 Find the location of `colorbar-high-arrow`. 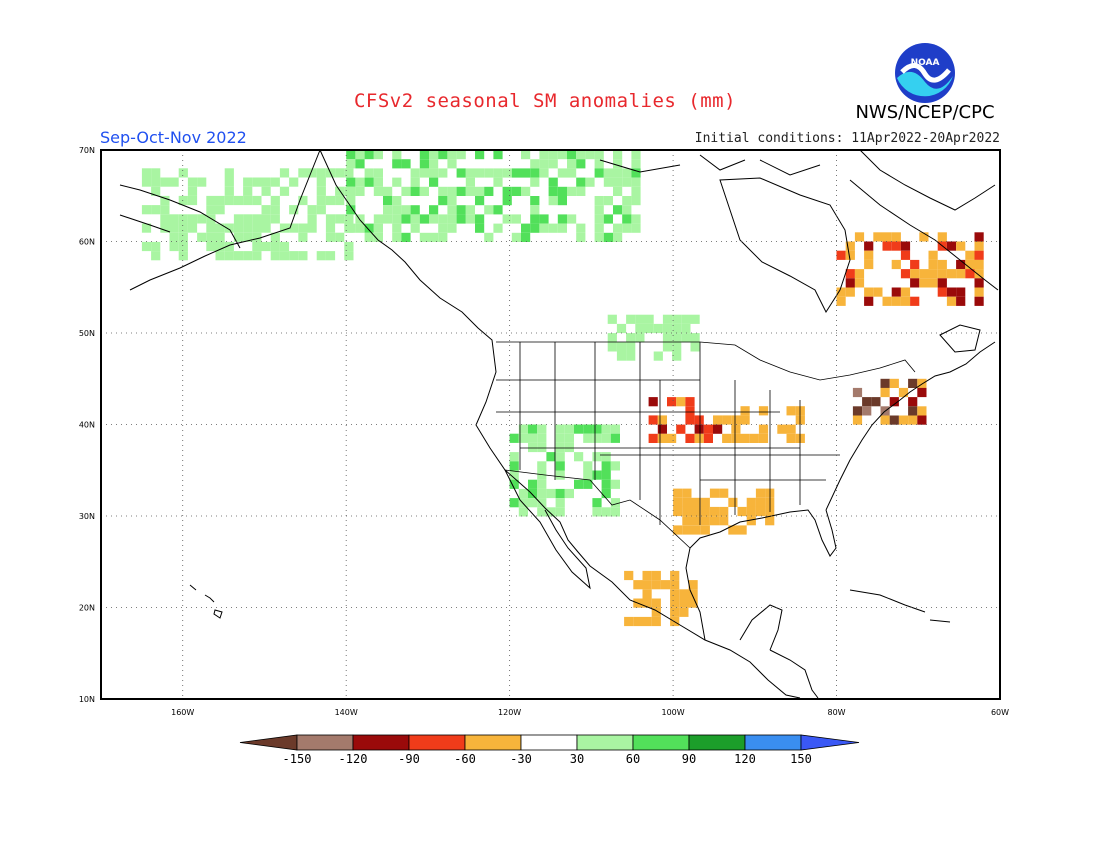

colorbar-high-arrow is located at coordinates (830, 742).